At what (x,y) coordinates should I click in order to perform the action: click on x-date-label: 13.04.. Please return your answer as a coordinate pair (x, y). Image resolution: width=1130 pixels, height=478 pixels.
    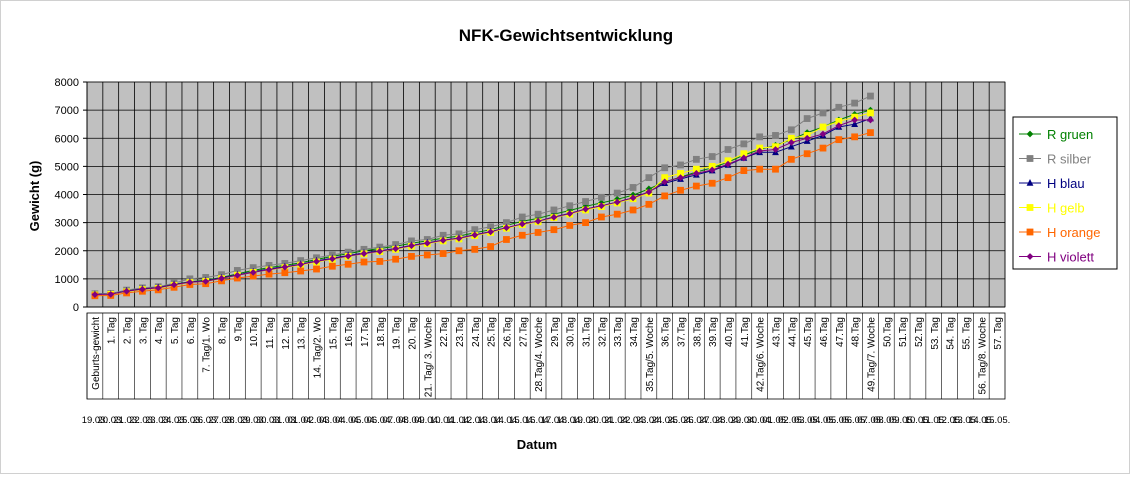
    Looking at the image, I should click on (490, 420).